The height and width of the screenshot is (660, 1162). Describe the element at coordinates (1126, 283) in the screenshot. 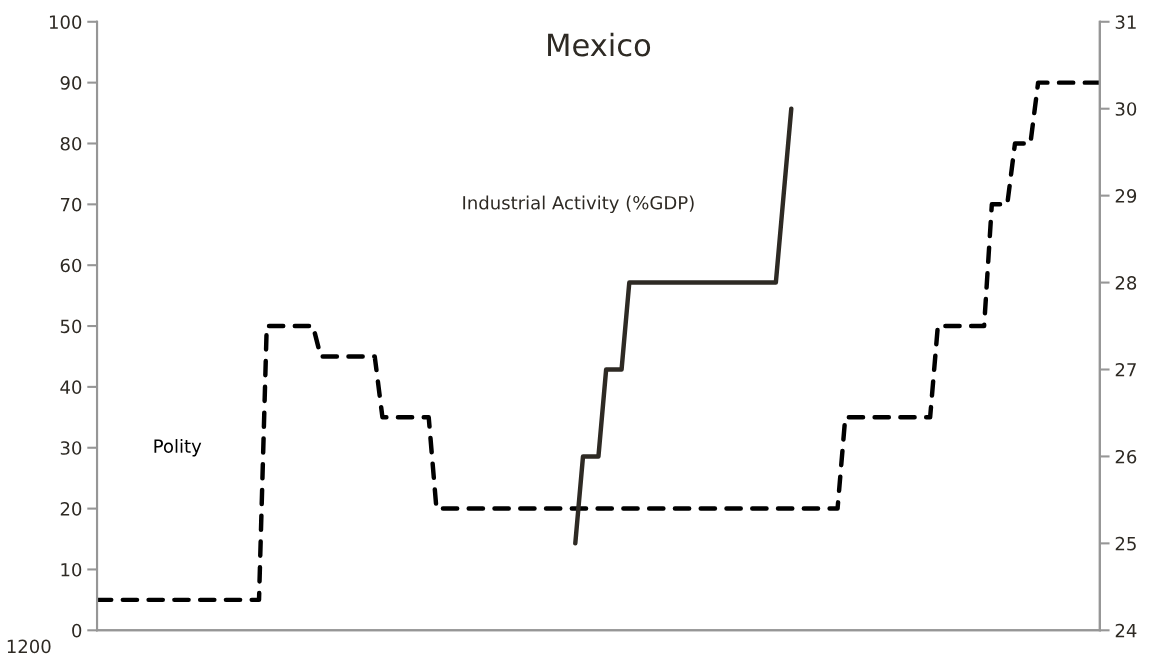

I see `y2-tick-label: 28` at that location.